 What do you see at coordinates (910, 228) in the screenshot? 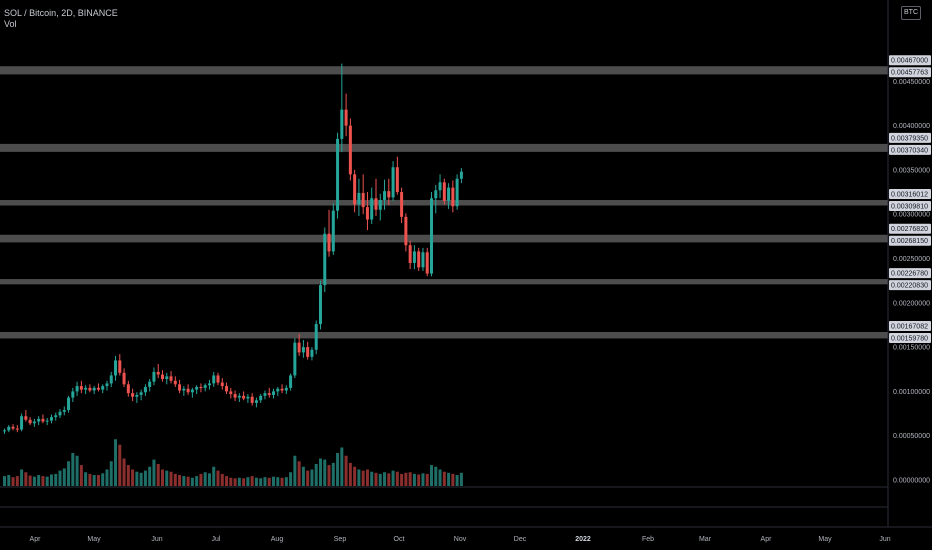
I see `level-price-tag: 0.00276820` at bounding box center [910, 228].